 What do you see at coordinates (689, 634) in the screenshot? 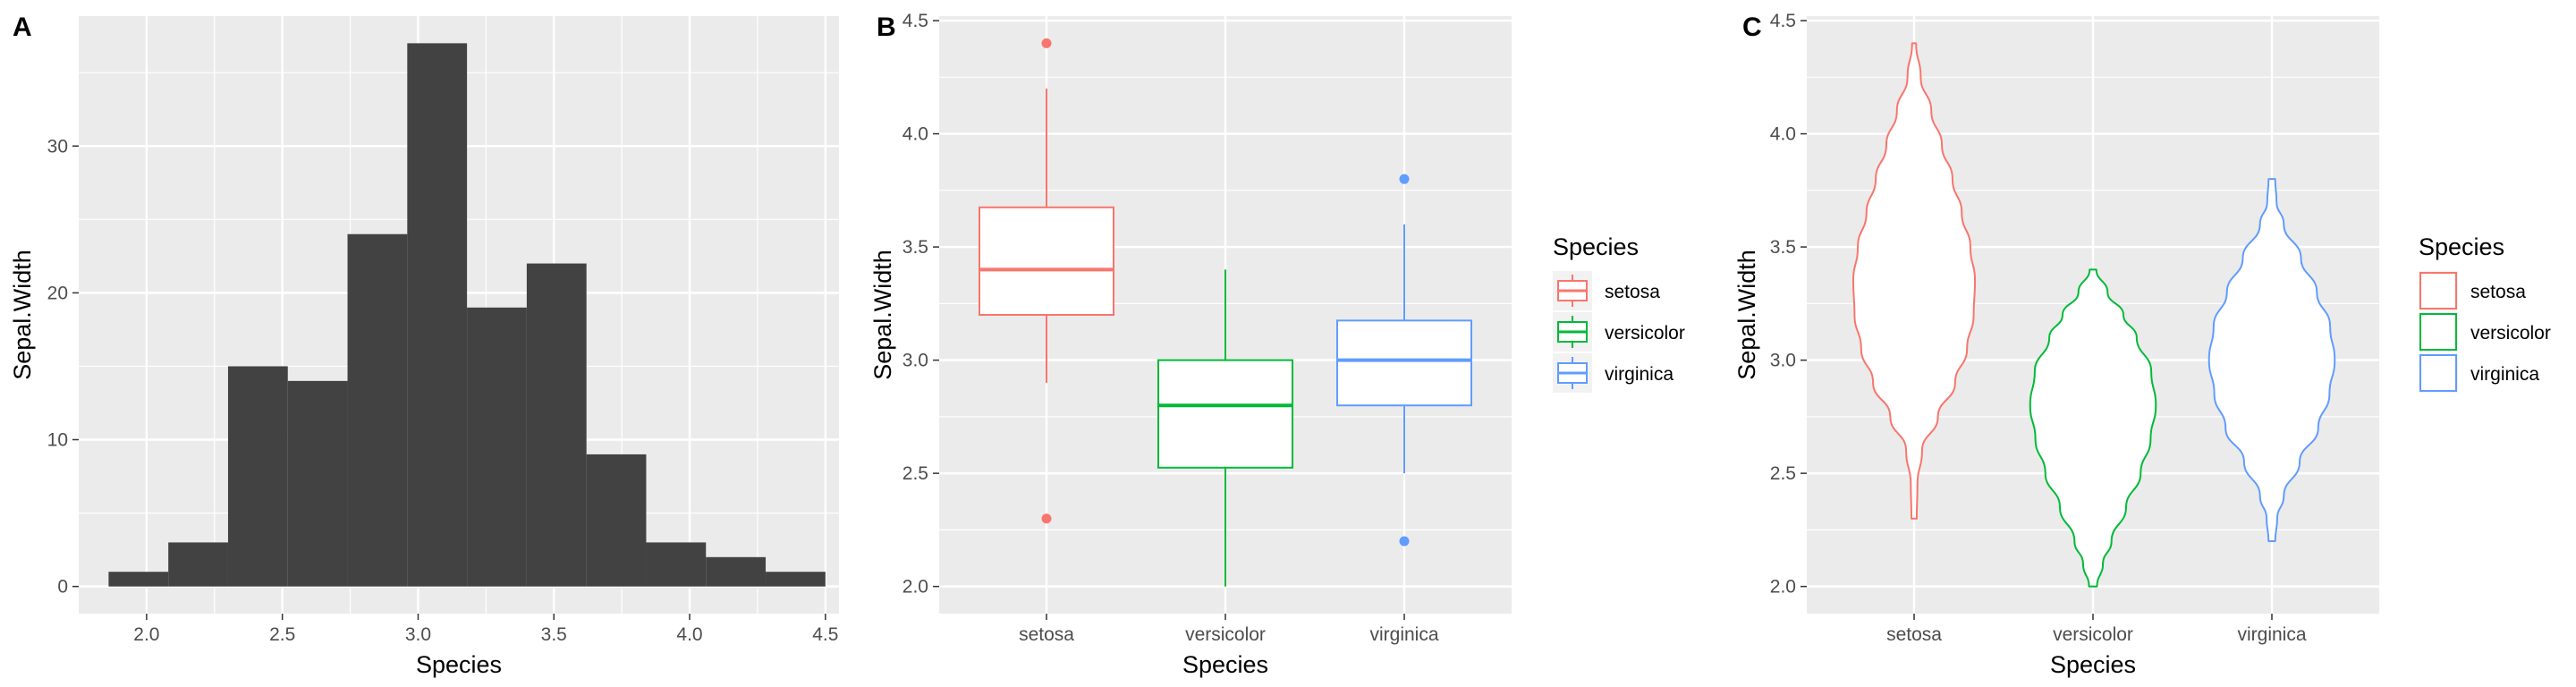
I see `x-tick-label: 4.0` at bounding box center [689, 634].